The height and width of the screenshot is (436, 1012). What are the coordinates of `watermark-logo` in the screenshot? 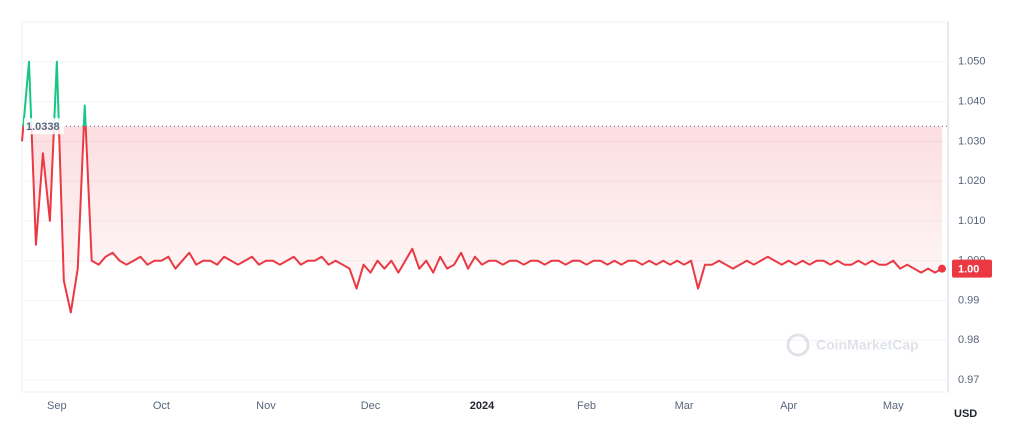 It's located at (798, 345).